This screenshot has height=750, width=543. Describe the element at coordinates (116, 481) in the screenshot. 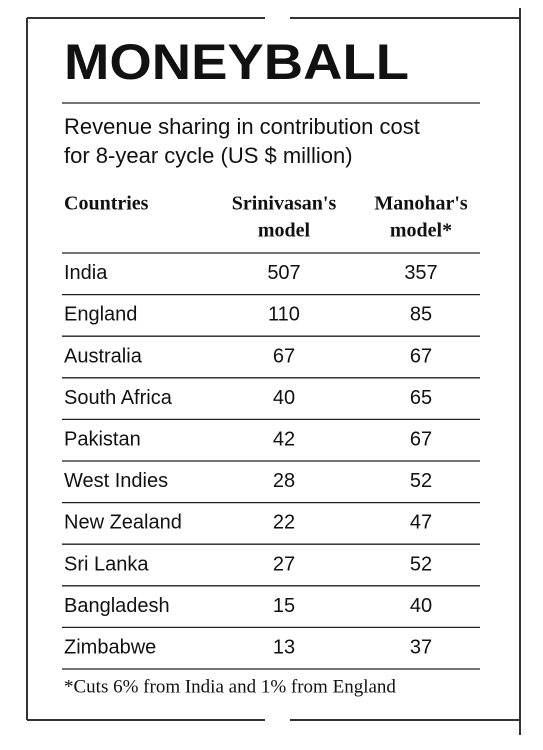

I see `country-cell: West Indies` at that location.